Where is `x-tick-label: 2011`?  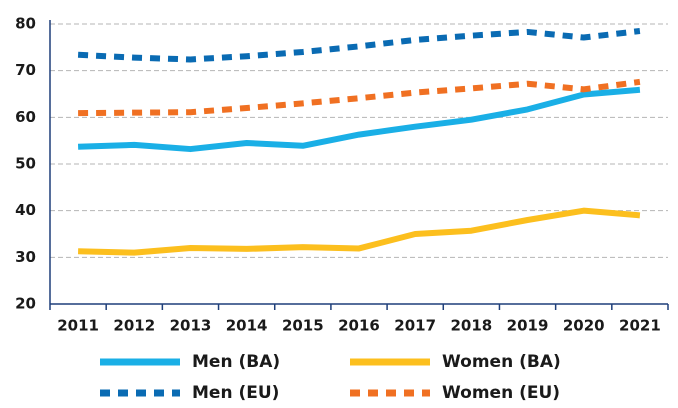
x-tick-label: 2011 is located at coordinates (78, 326).